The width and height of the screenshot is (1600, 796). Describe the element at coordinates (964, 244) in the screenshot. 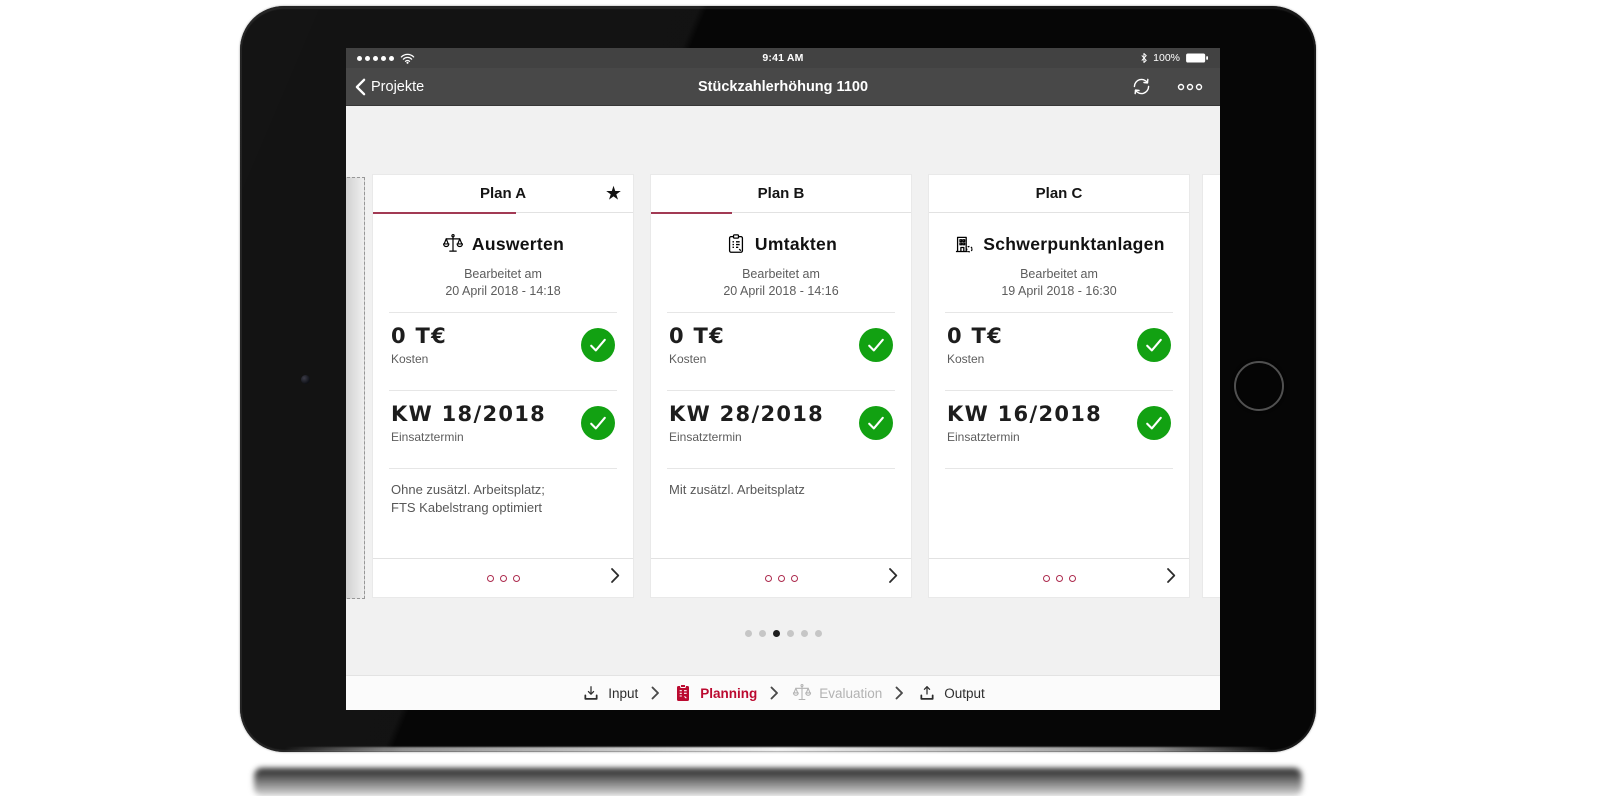

I see `factory-icon` at that location.